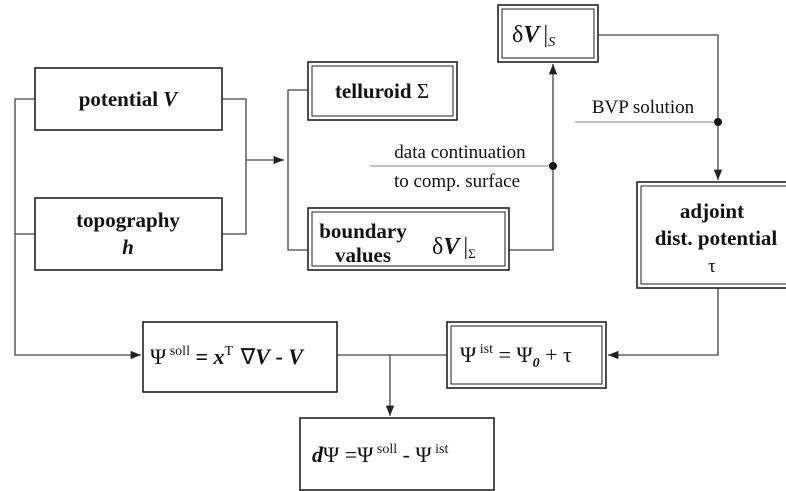 This screenshot has height=491, width=786. What do you see at coordinates (234, 166) in the screenshot?
I see `merge-line` at bounding box center [234, 166].